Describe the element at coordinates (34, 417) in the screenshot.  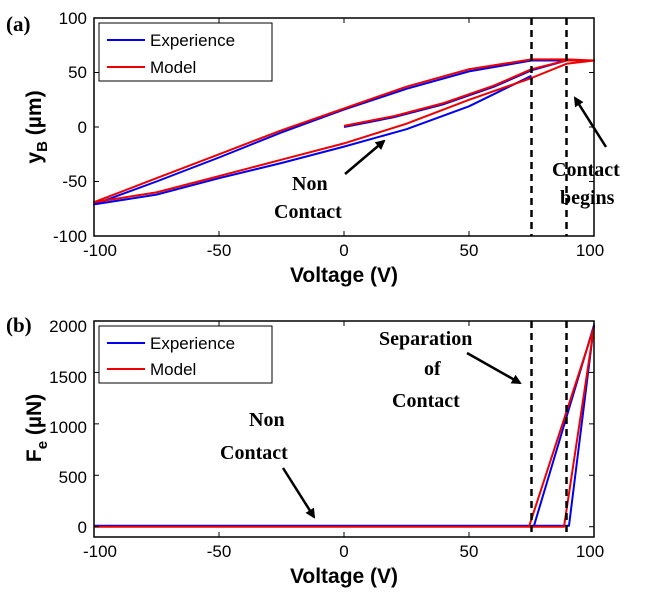
I see `y-axis-label-unit: (µN)` at that location.